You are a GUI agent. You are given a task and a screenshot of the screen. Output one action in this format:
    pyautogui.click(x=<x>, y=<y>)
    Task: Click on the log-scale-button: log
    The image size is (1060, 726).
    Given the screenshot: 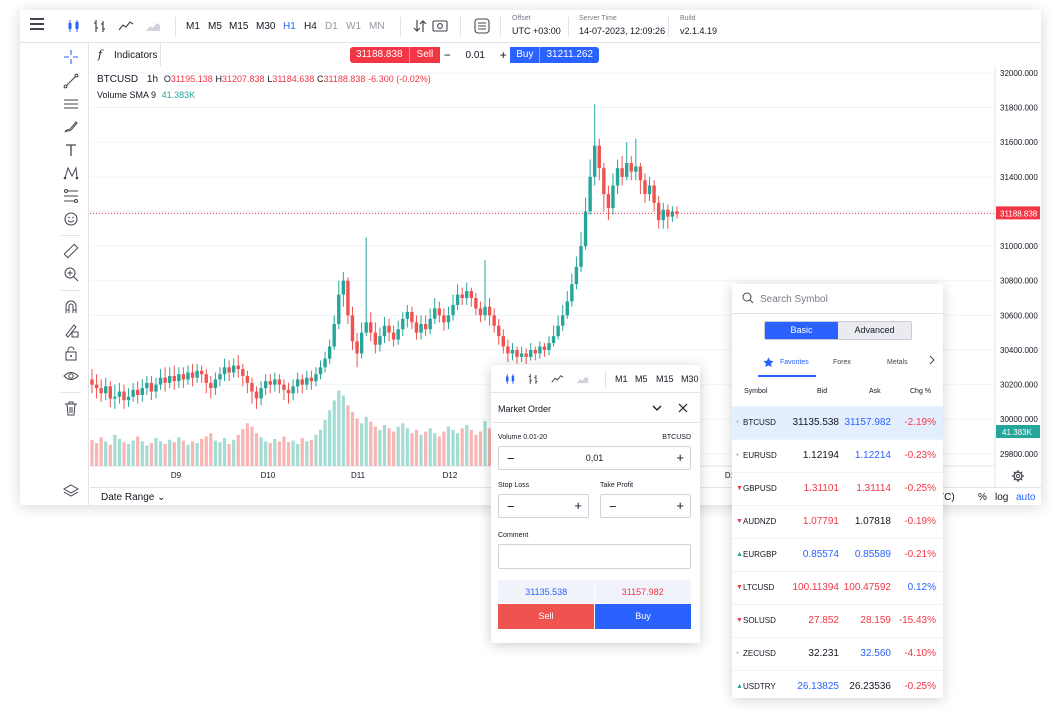 What is the action you would take?
    pyautogui.click(x=1002, y=497)
    